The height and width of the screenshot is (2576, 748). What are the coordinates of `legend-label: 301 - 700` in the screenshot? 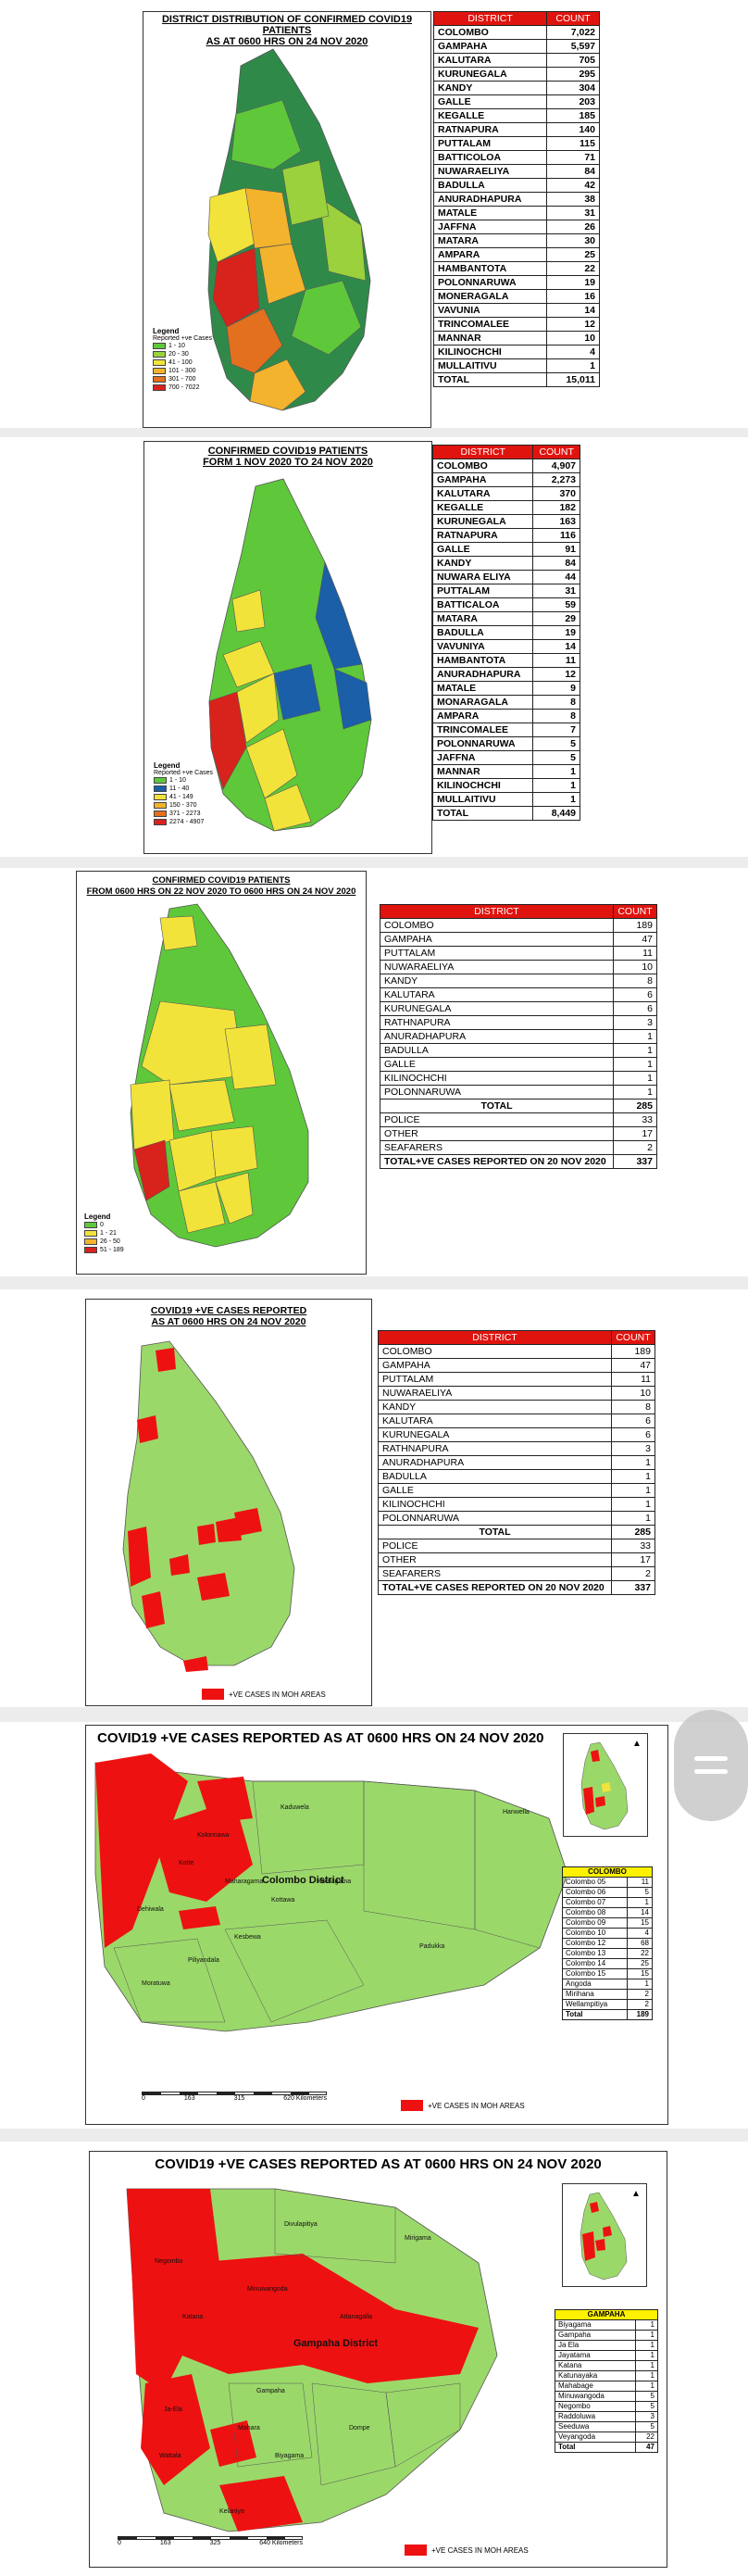 It's located at (182, 379).